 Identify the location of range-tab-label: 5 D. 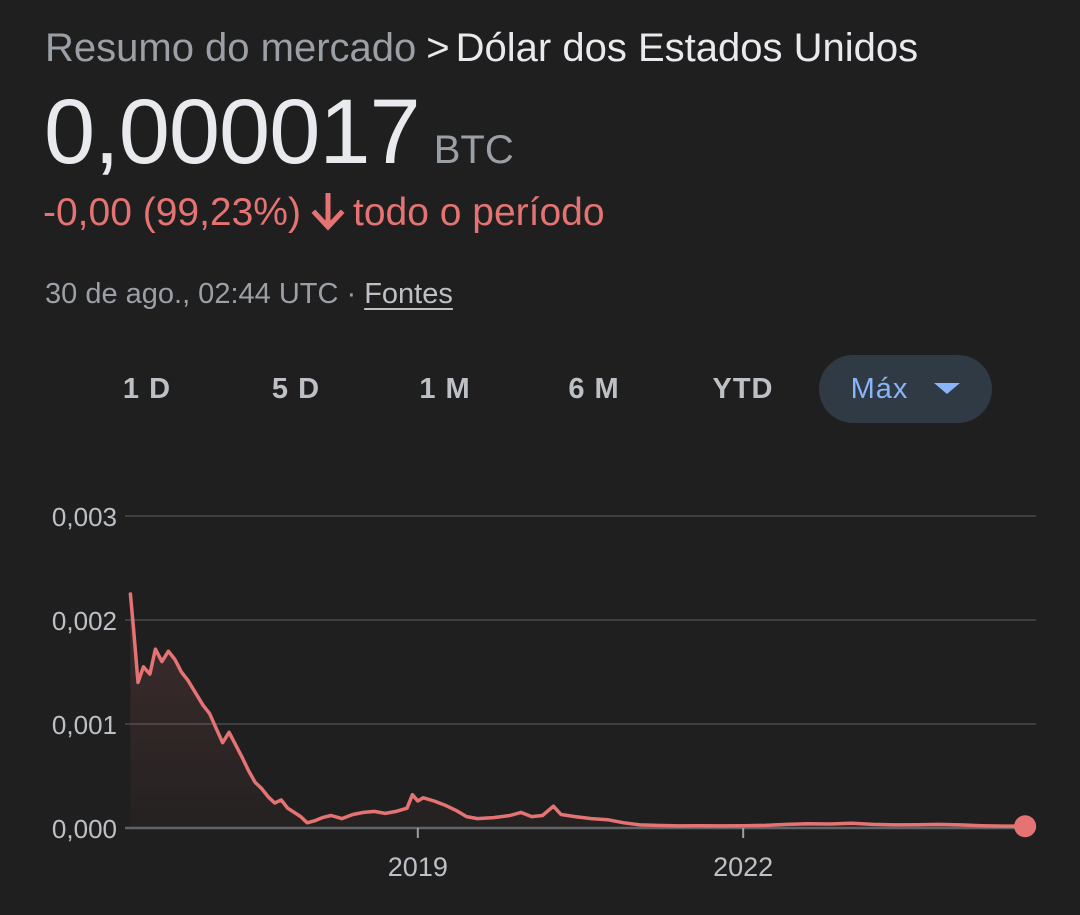
(296, 389).